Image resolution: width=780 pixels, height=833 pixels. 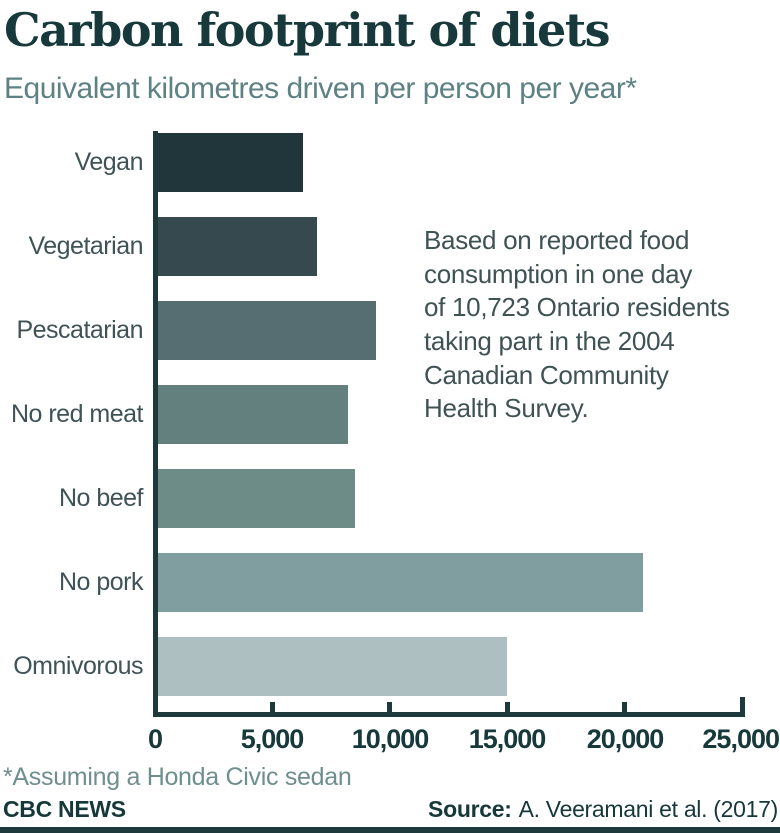 I want to click on chart-row: No red meat, so click(x=390, y=414).